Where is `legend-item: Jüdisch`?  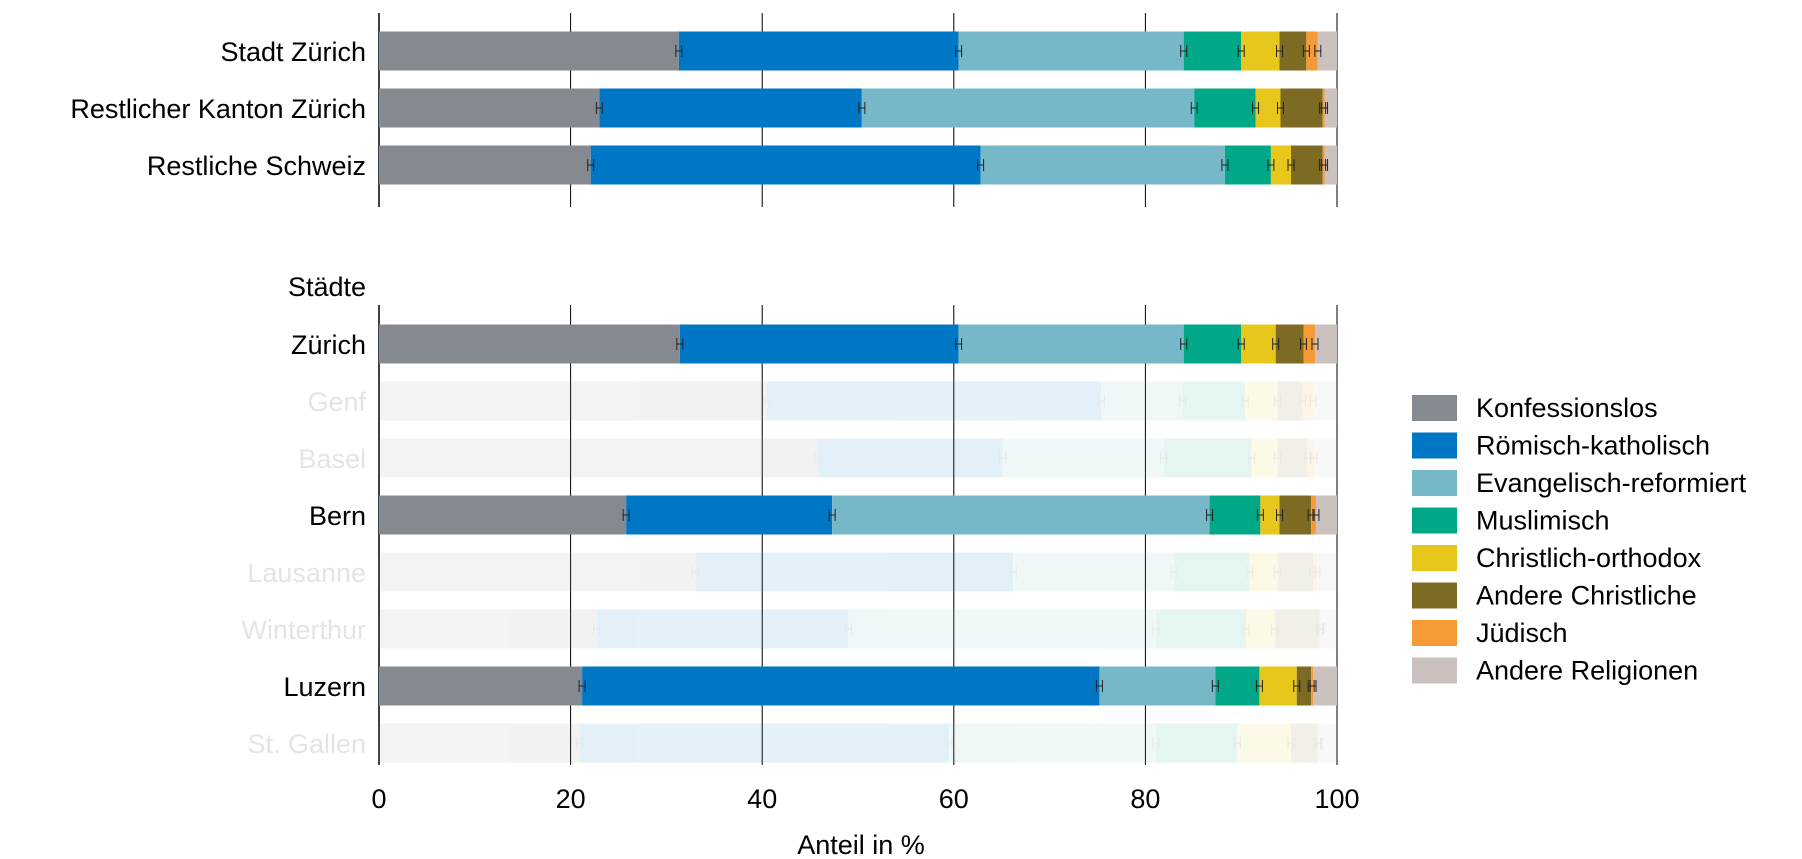
legend-item: Jüdisch is located at coordinates (1490, 633).